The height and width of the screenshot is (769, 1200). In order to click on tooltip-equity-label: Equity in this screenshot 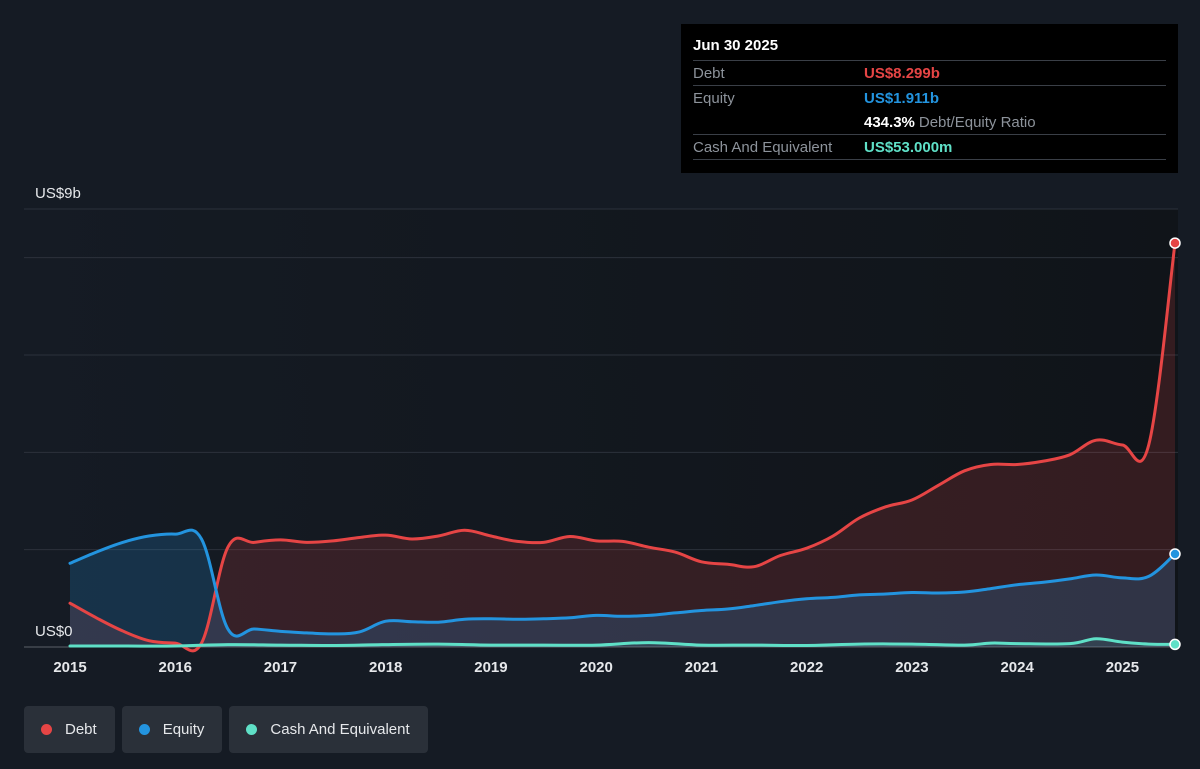, I will do `click(714, 98)`.